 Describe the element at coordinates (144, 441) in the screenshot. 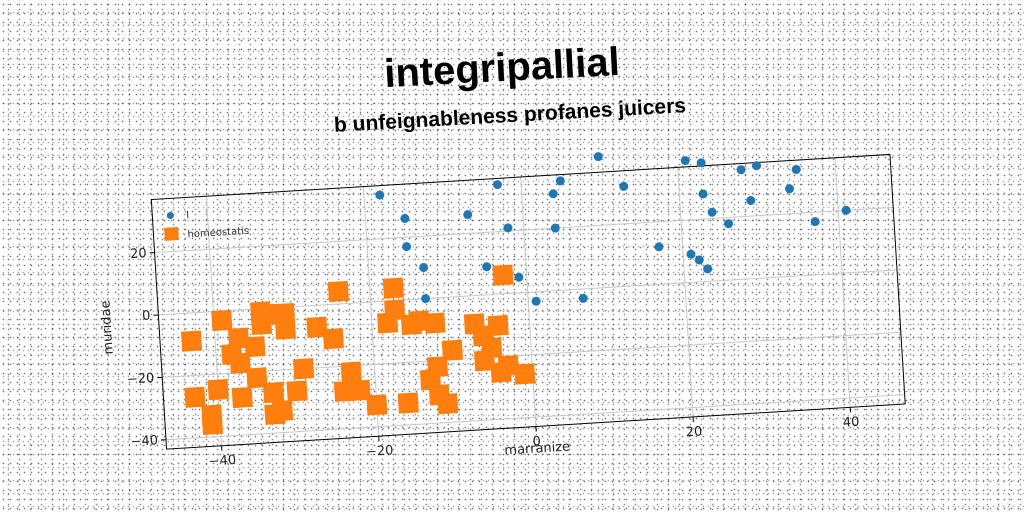

I see `y-tick-label: −40` at that location.